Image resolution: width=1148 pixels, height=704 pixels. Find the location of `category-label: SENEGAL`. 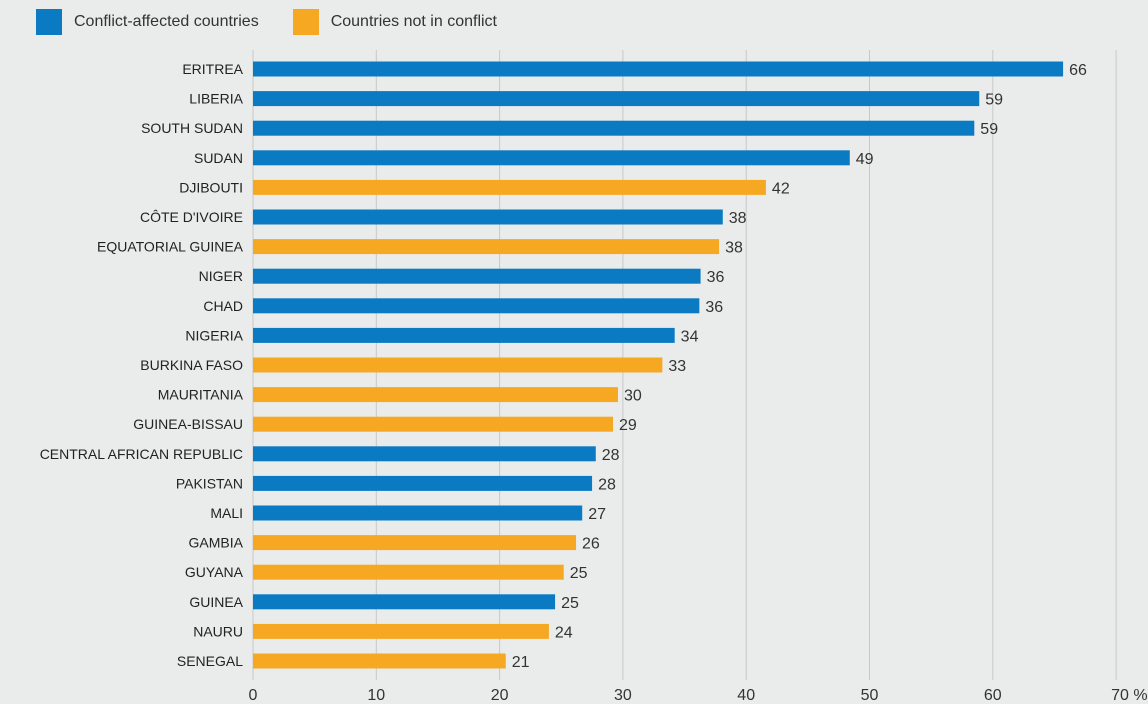

category-label: SENEGAL is located at coordinates (210, 661).